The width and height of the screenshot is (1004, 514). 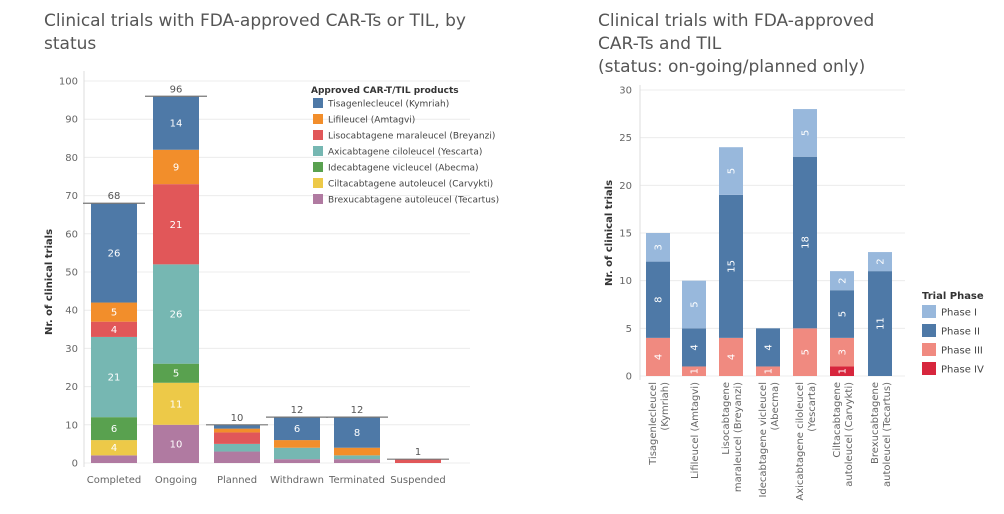 What do you see at coordinates (71, 158) in the screenshot?
I see `y-tick-label: 80` at bounding box center [71, 158].